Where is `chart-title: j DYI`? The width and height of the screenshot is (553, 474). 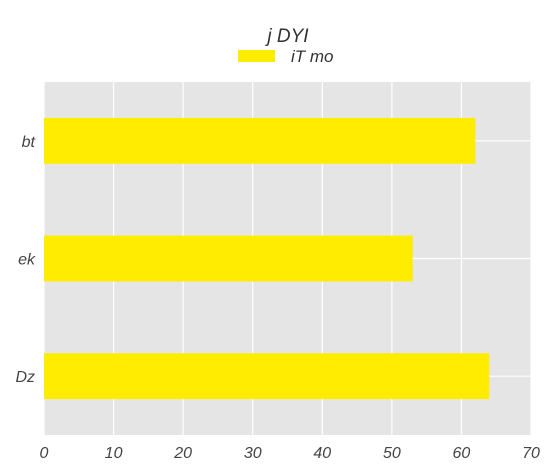 chart-title: j DYI is located at coordinates (286, 36).